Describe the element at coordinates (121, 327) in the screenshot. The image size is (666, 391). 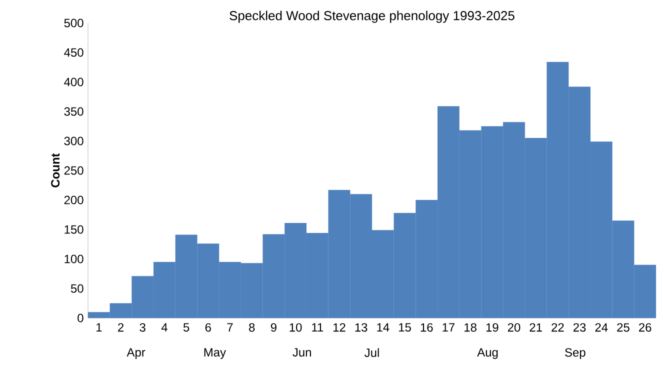
I see `x-tick-label: 2` at that location.